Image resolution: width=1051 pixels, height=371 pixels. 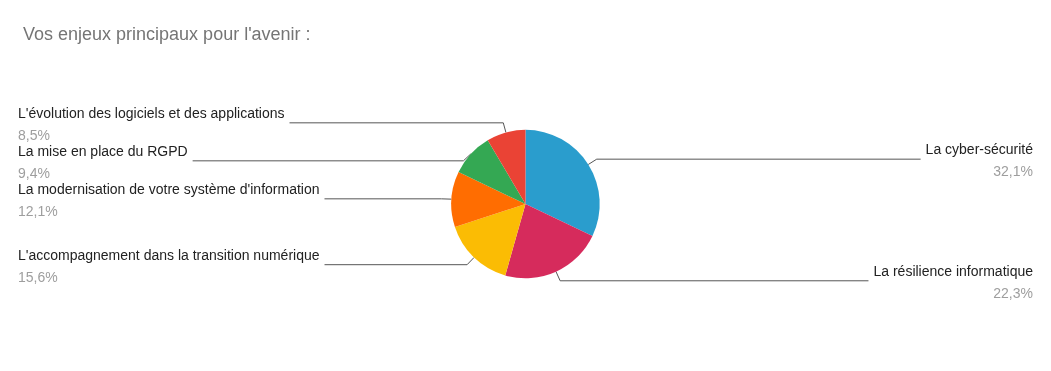 I want to click on slice-label: La modernisation de votre système d'information, so click(x=169, y=188).